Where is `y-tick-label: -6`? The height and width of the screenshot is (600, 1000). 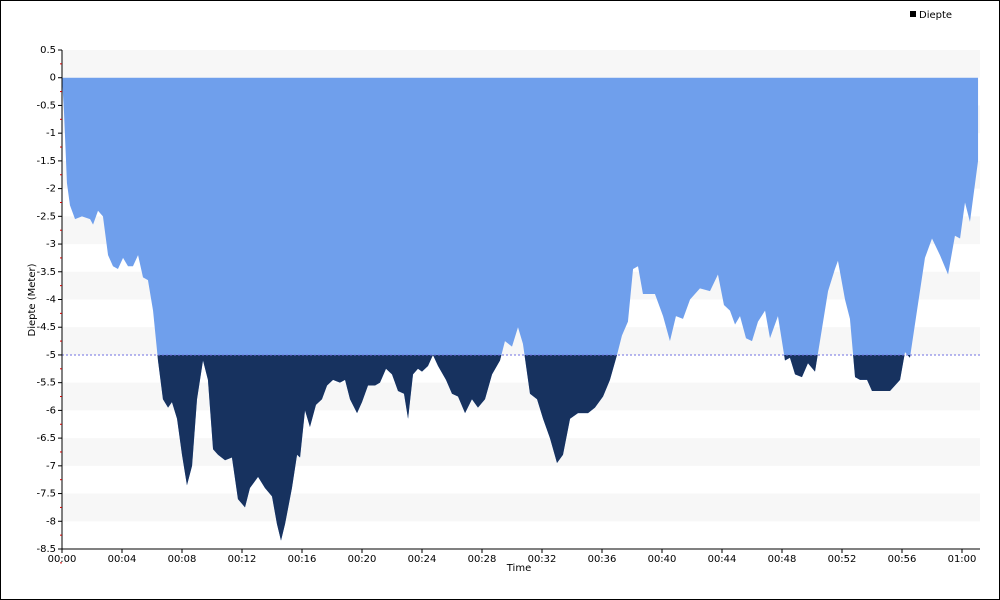
y-tick-label: -6 is located at coordinates (51, 410).